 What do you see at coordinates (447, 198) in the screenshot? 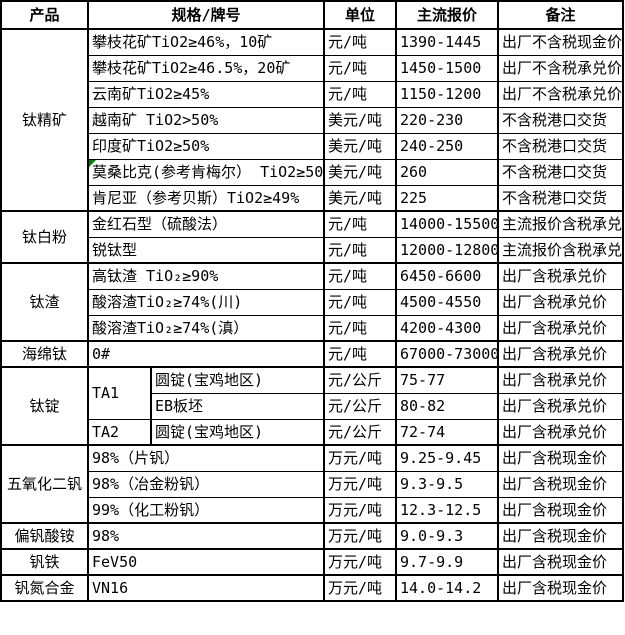
I see `price-cell: 225` at bounding box center [447, 198].